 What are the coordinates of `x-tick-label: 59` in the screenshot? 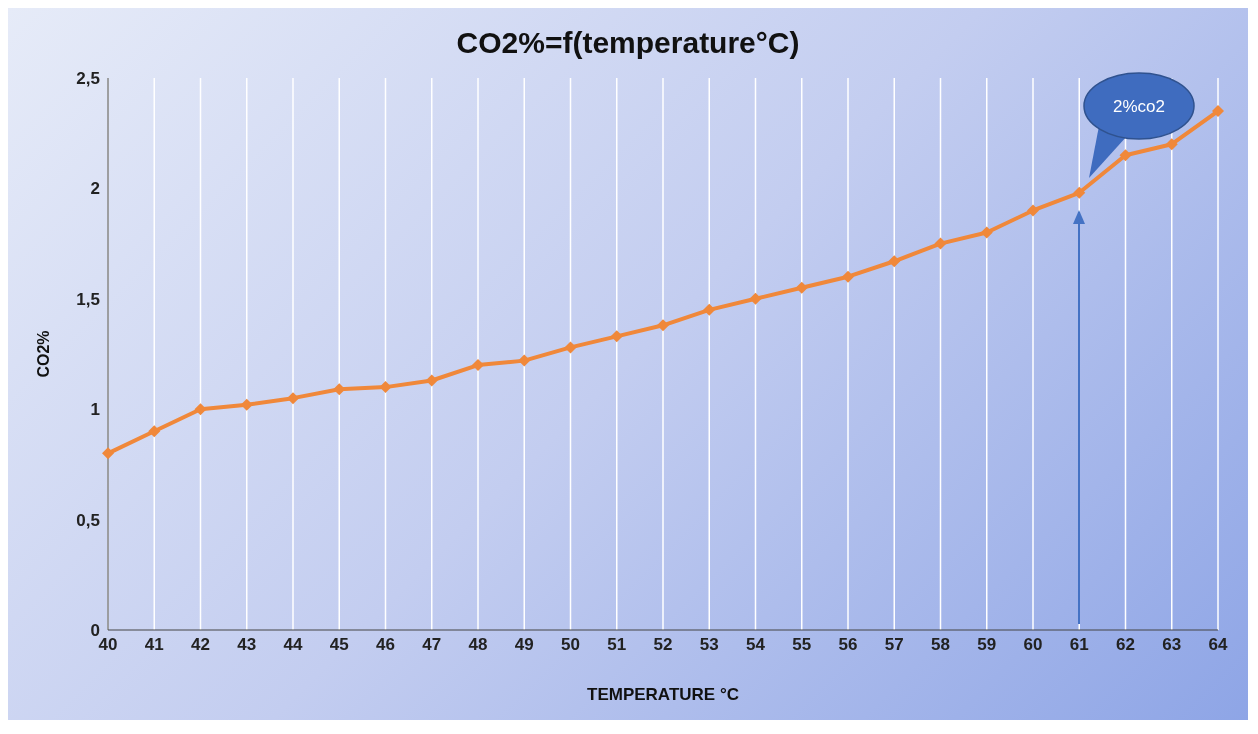 It's located at (987, 645).